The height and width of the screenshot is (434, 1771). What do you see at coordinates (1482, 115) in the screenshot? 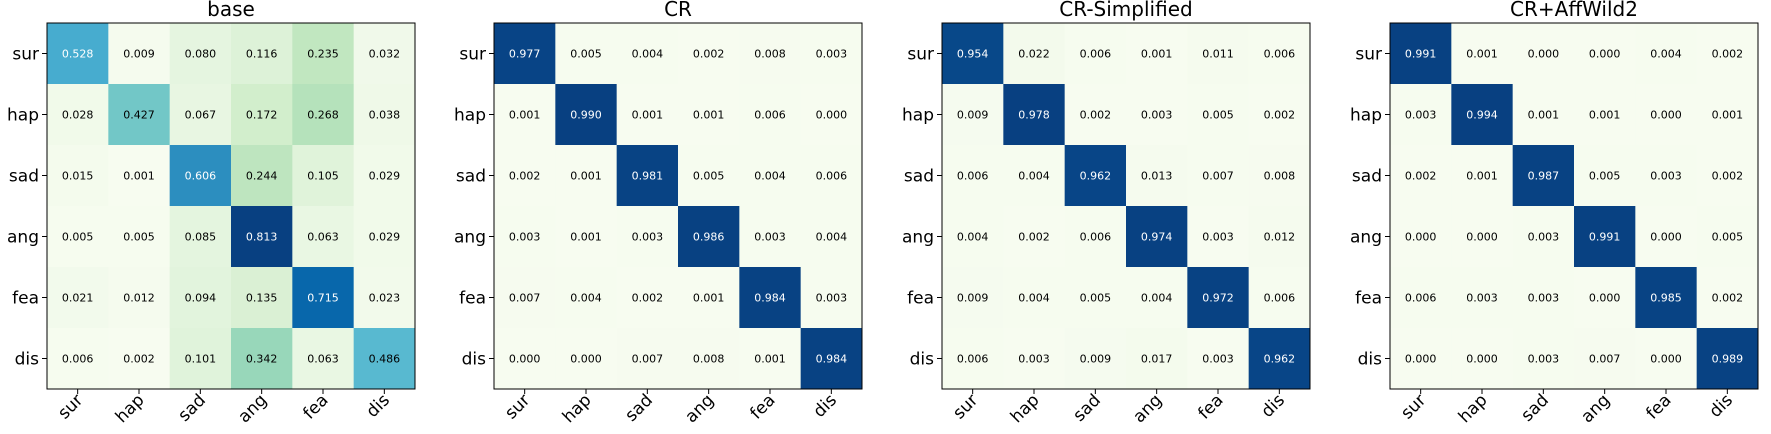
I see `cell-value-label: 0.994` at bounding box center [1482, 115].